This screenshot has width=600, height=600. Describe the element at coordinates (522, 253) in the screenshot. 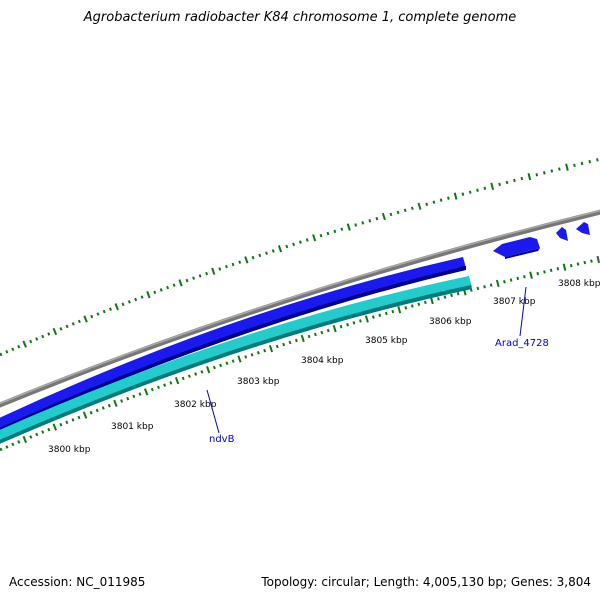

I see `cds-arad-4728-shadow` at that location.